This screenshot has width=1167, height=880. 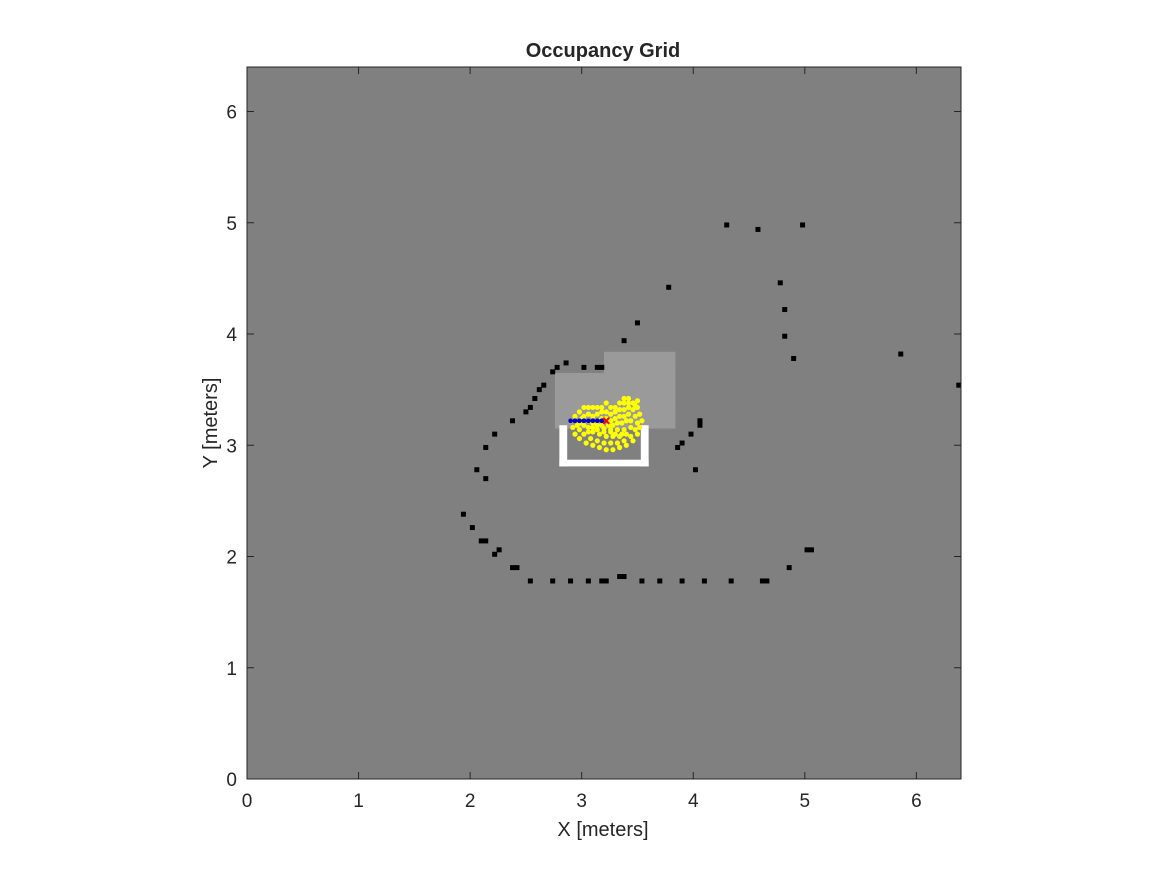 I want to click on y-tick-label-2: 2, so click(x=231, y=558).